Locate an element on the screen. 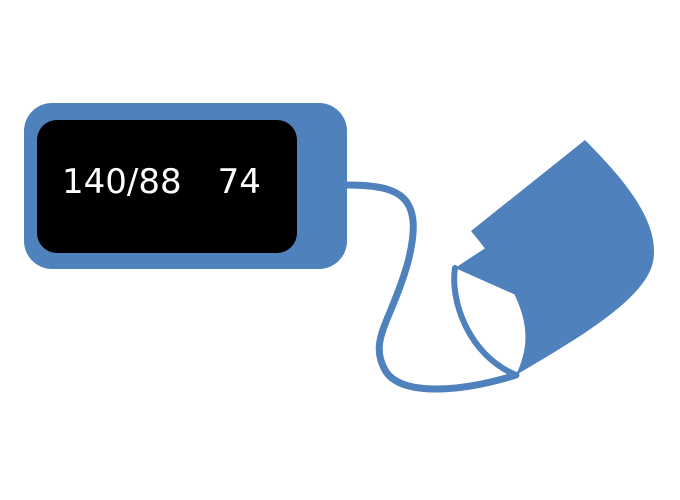 The image size is (680, 500). monitor-readout: 140/88 74 is located at coordinates (161, 182).